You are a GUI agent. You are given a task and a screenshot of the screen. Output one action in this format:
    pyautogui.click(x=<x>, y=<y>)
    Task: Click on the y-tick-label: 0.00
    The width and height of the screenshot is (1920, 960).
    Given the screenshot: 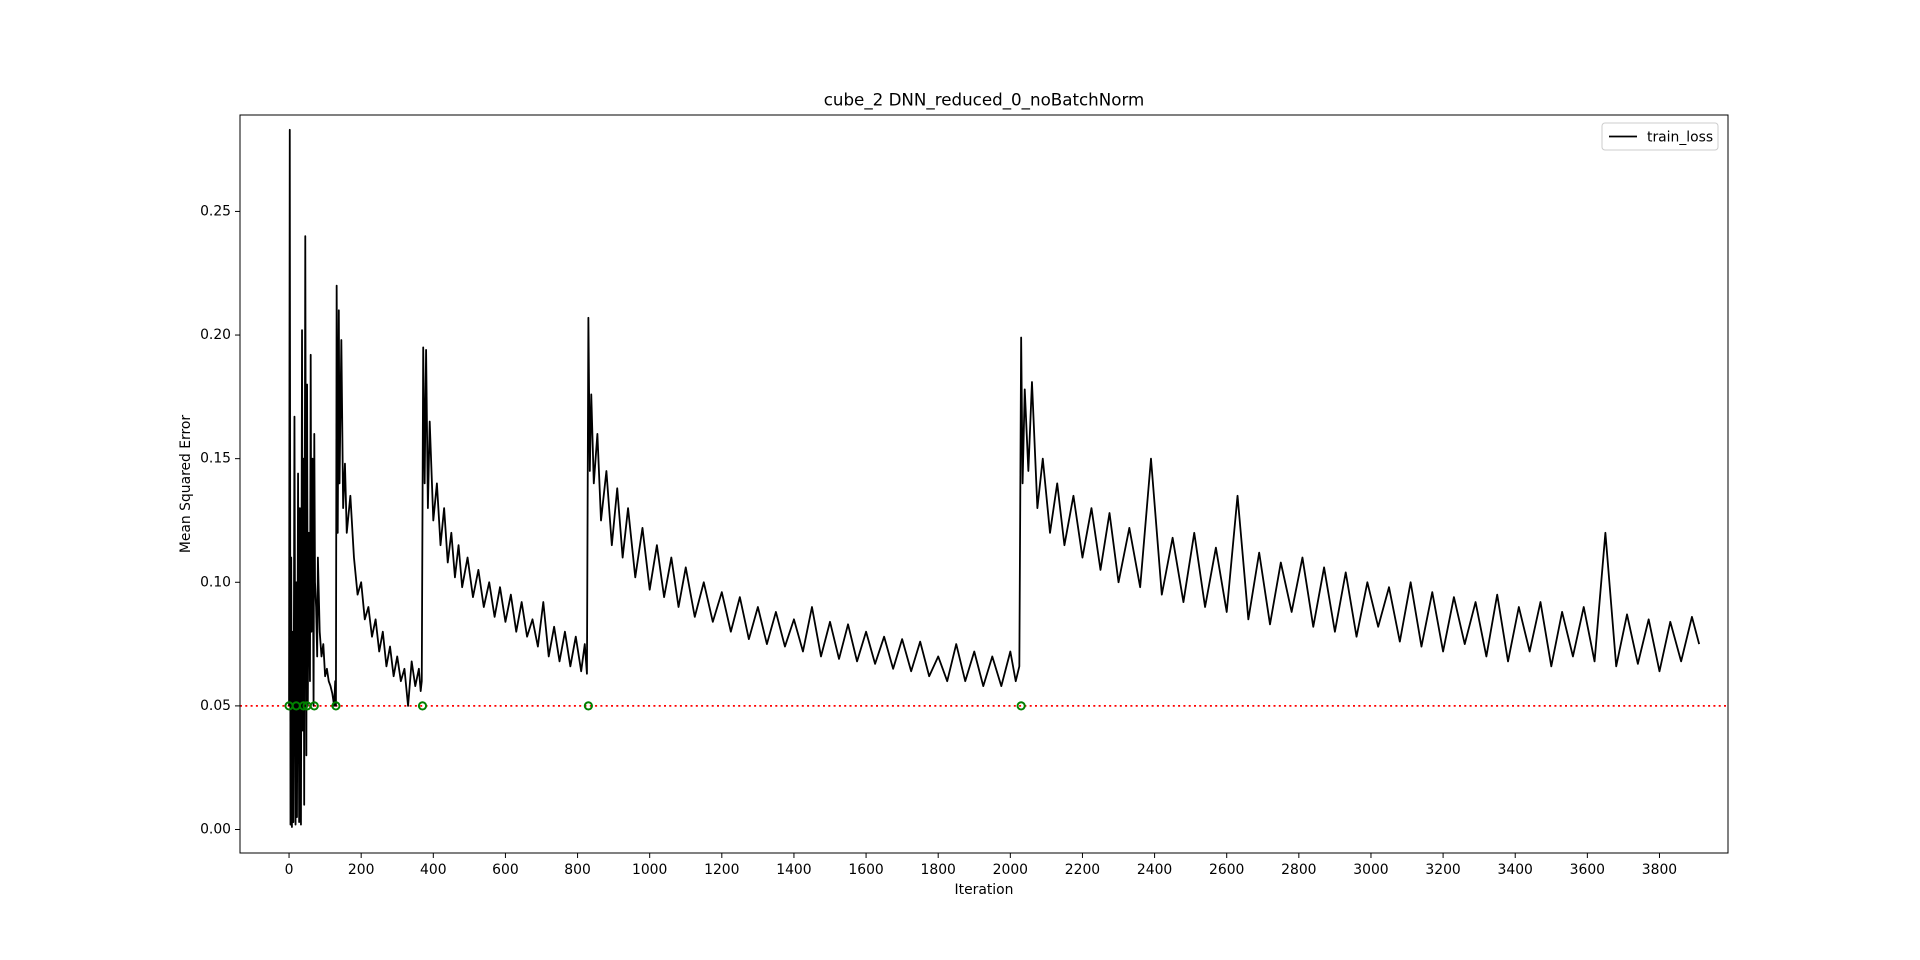 What is the action you would take?
    pyautogui.click(x=215, y=830)
    